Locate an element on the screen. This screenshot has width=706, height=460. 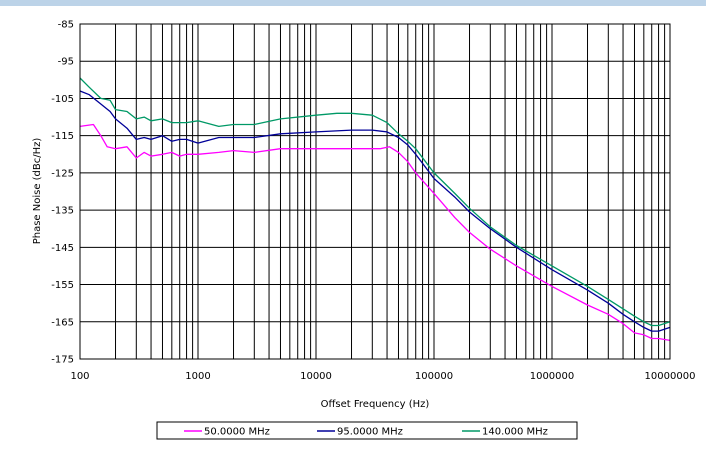
y-tick-label: -155 is located at coordinates (62, 285).